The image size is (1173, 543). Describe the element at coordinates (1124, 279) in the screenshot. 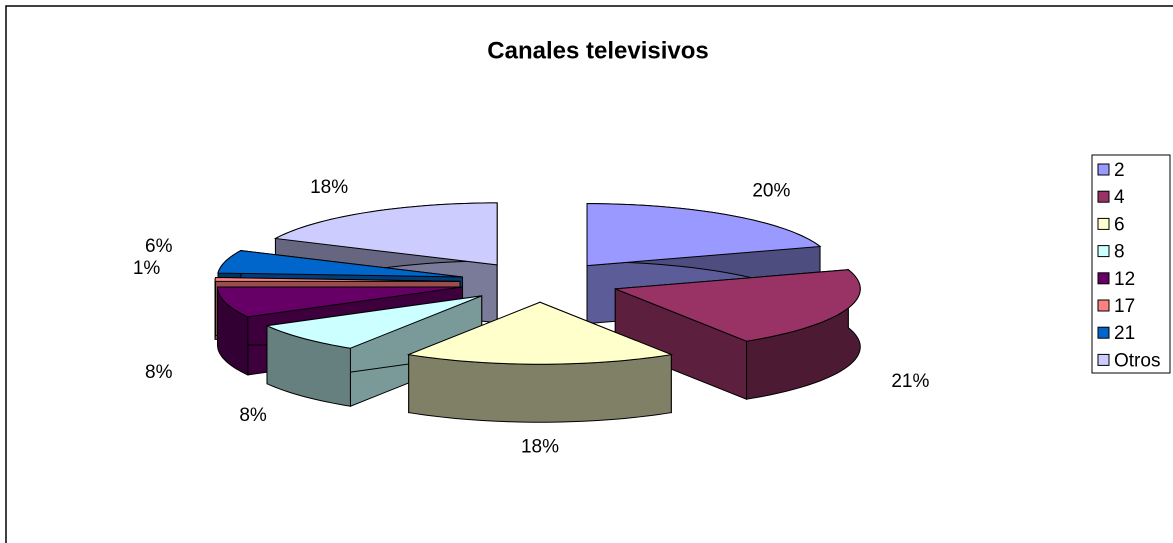

I see `legend-label: 12` at that location.